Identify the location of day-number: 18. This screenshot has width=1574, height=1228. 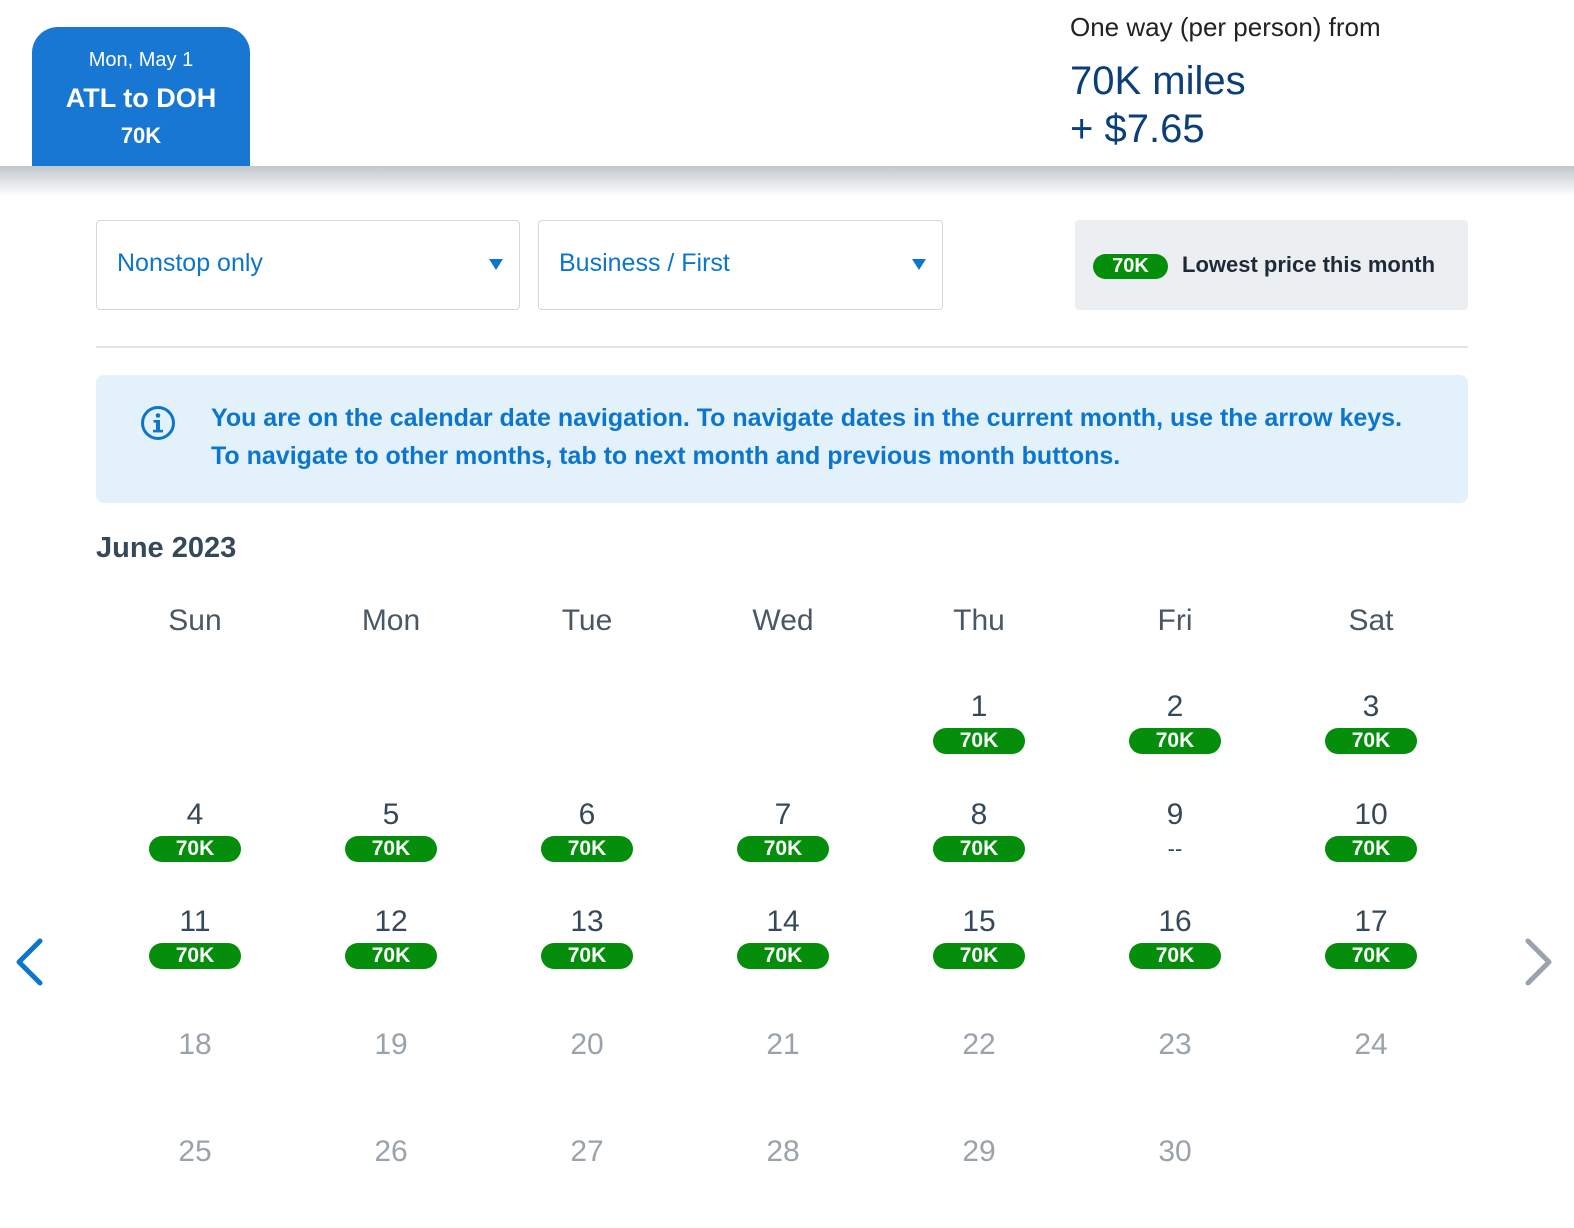
(195, 1044).